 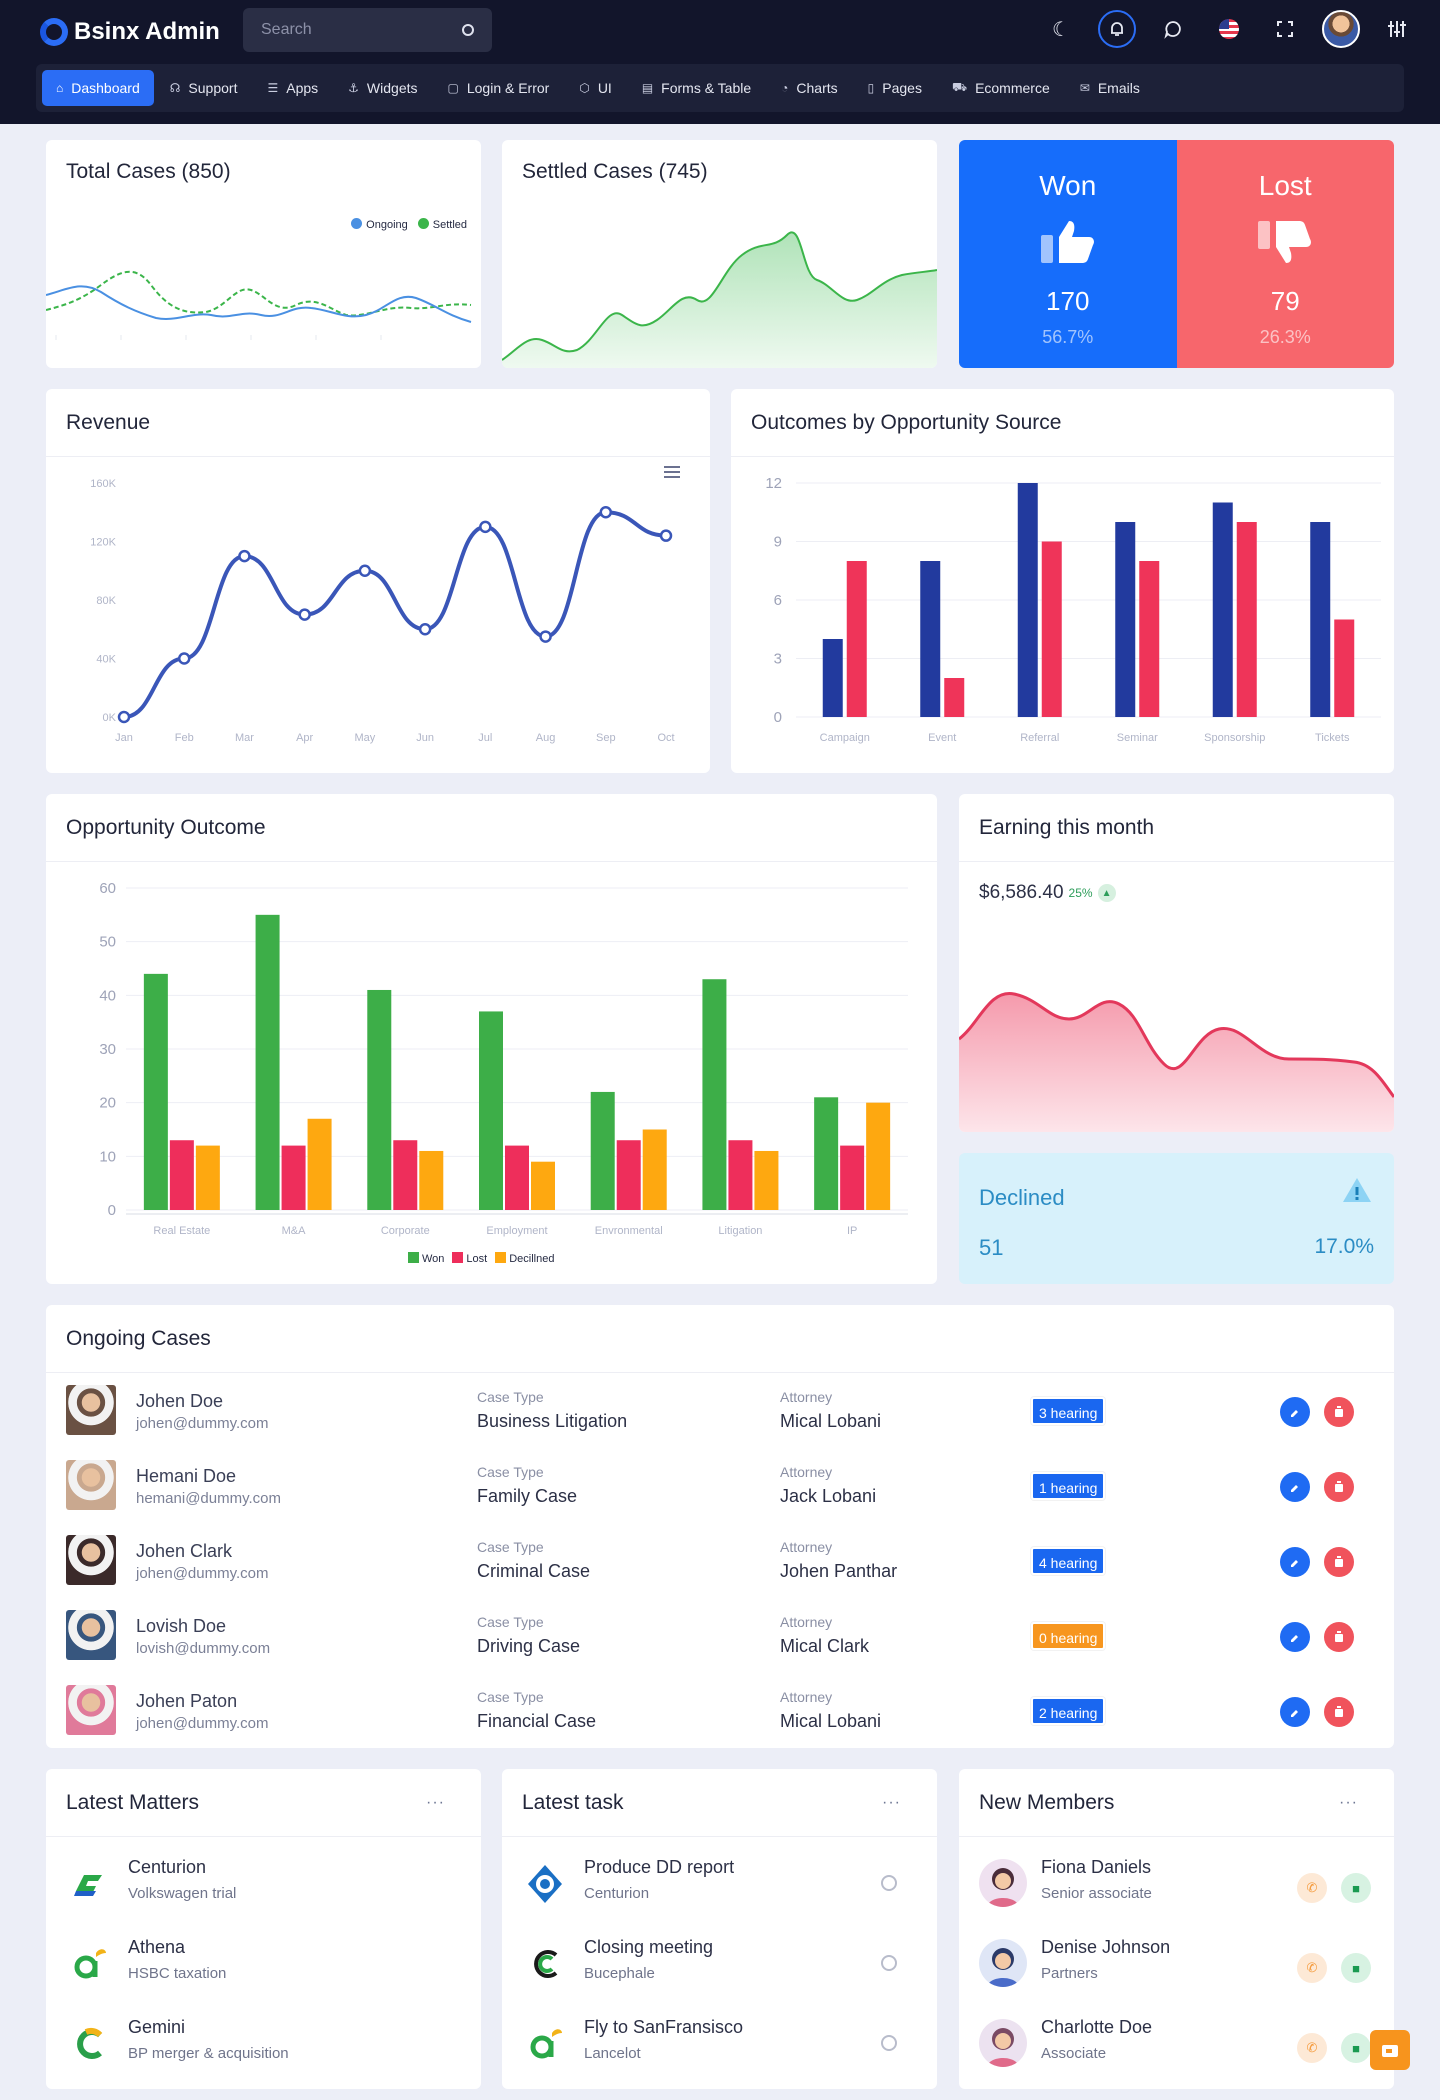 What do you see at coordinates (1285, 29) in the screenshot?
I see `fullscreen-icon` at bounding box center [1285, 29].